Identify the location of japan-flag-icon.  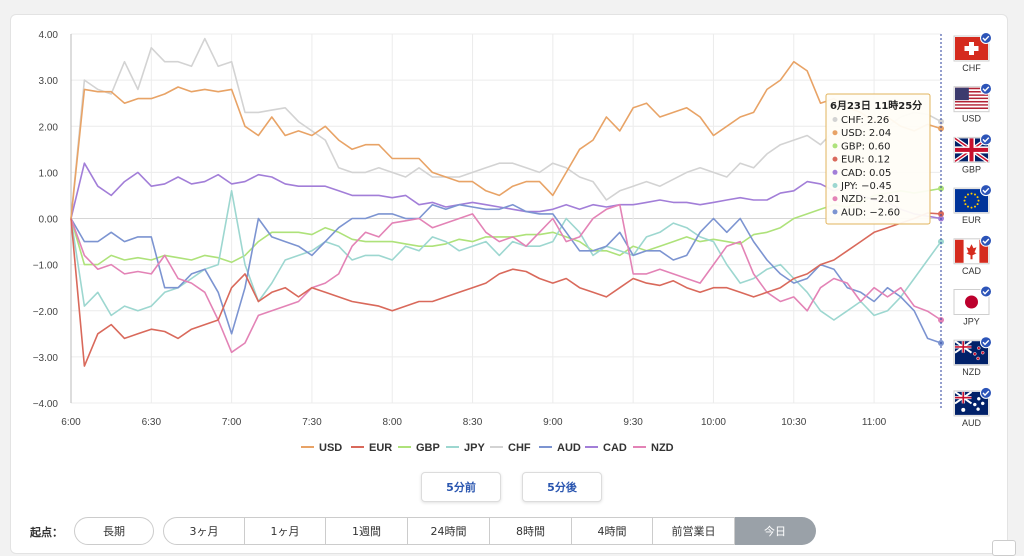
(971, 302).